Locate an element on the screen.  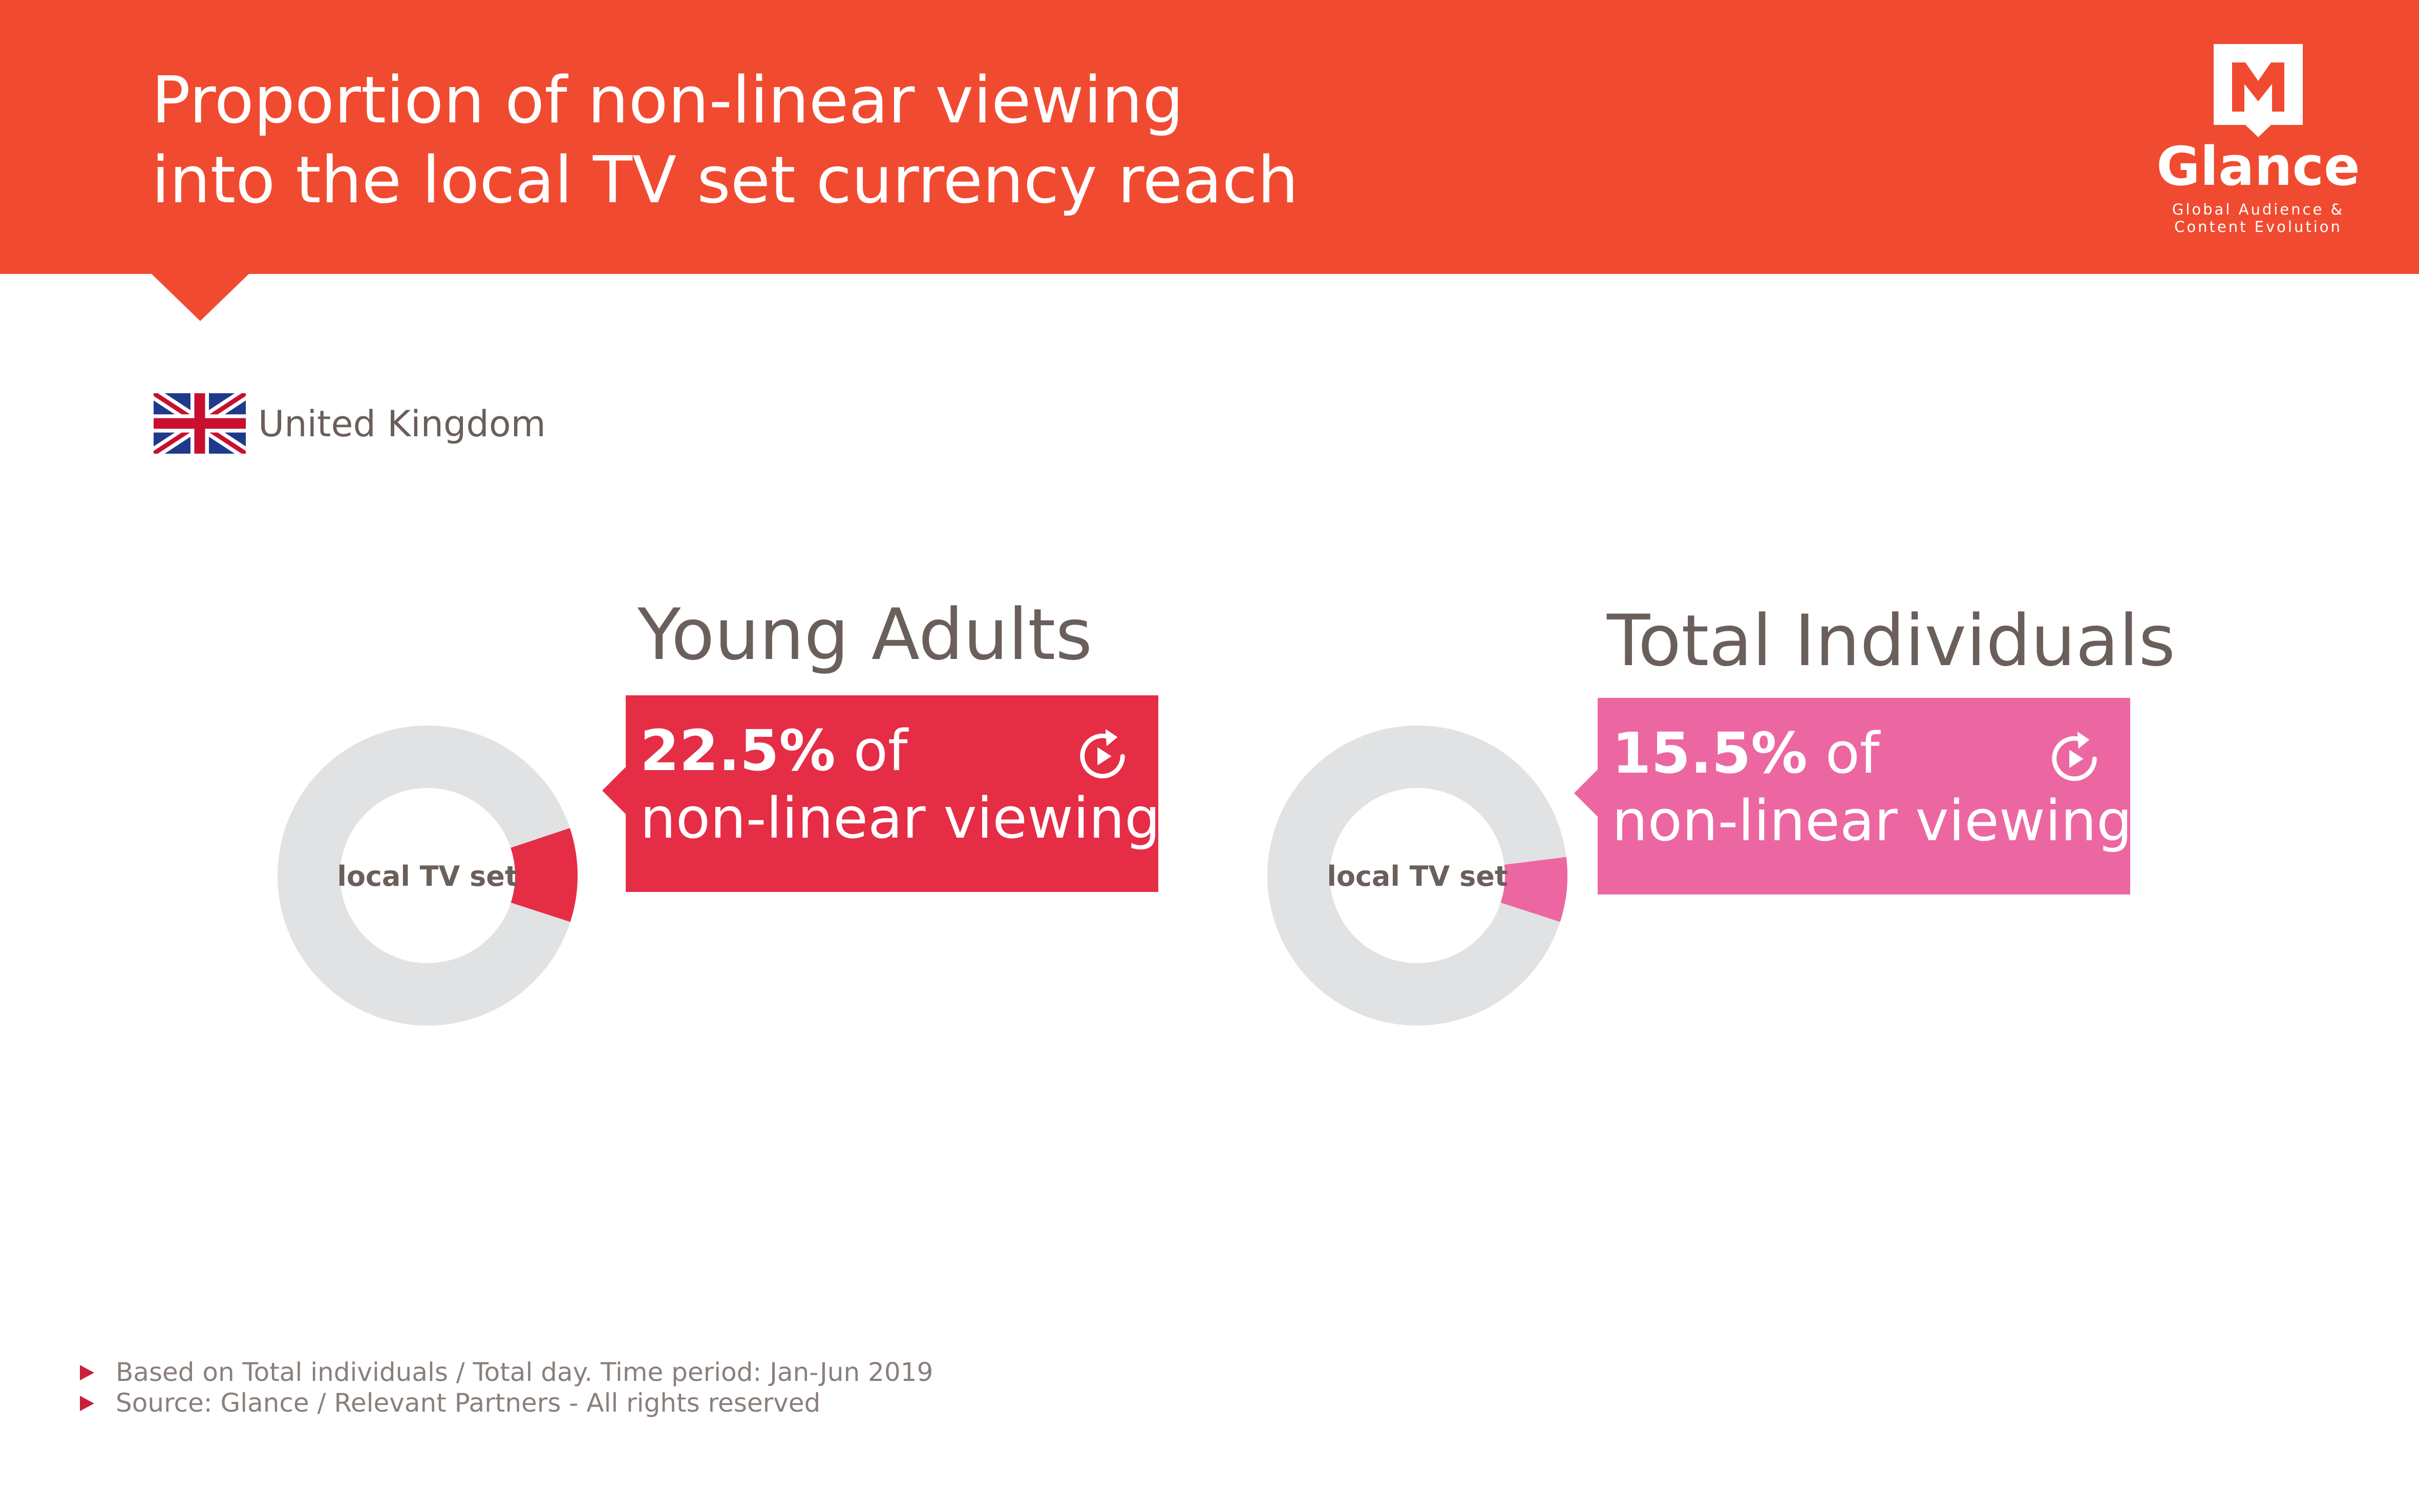
country-name: United Kingdom is located at coordinates (402, 424).